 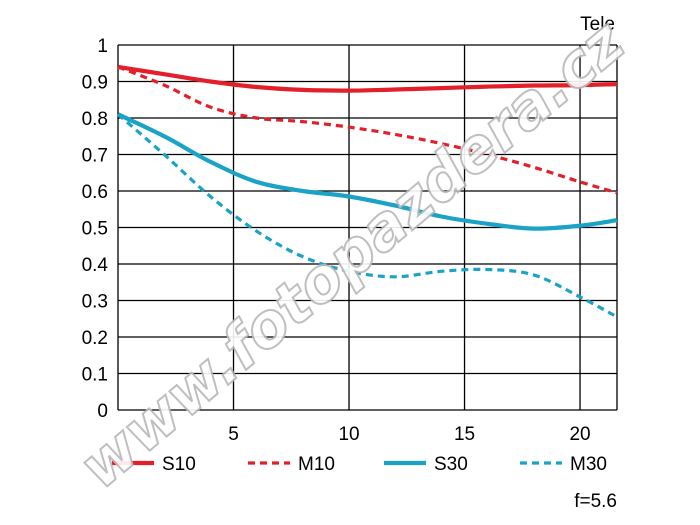 I want to click on y-tick-label: 0.8, so click(x=95, y=119).